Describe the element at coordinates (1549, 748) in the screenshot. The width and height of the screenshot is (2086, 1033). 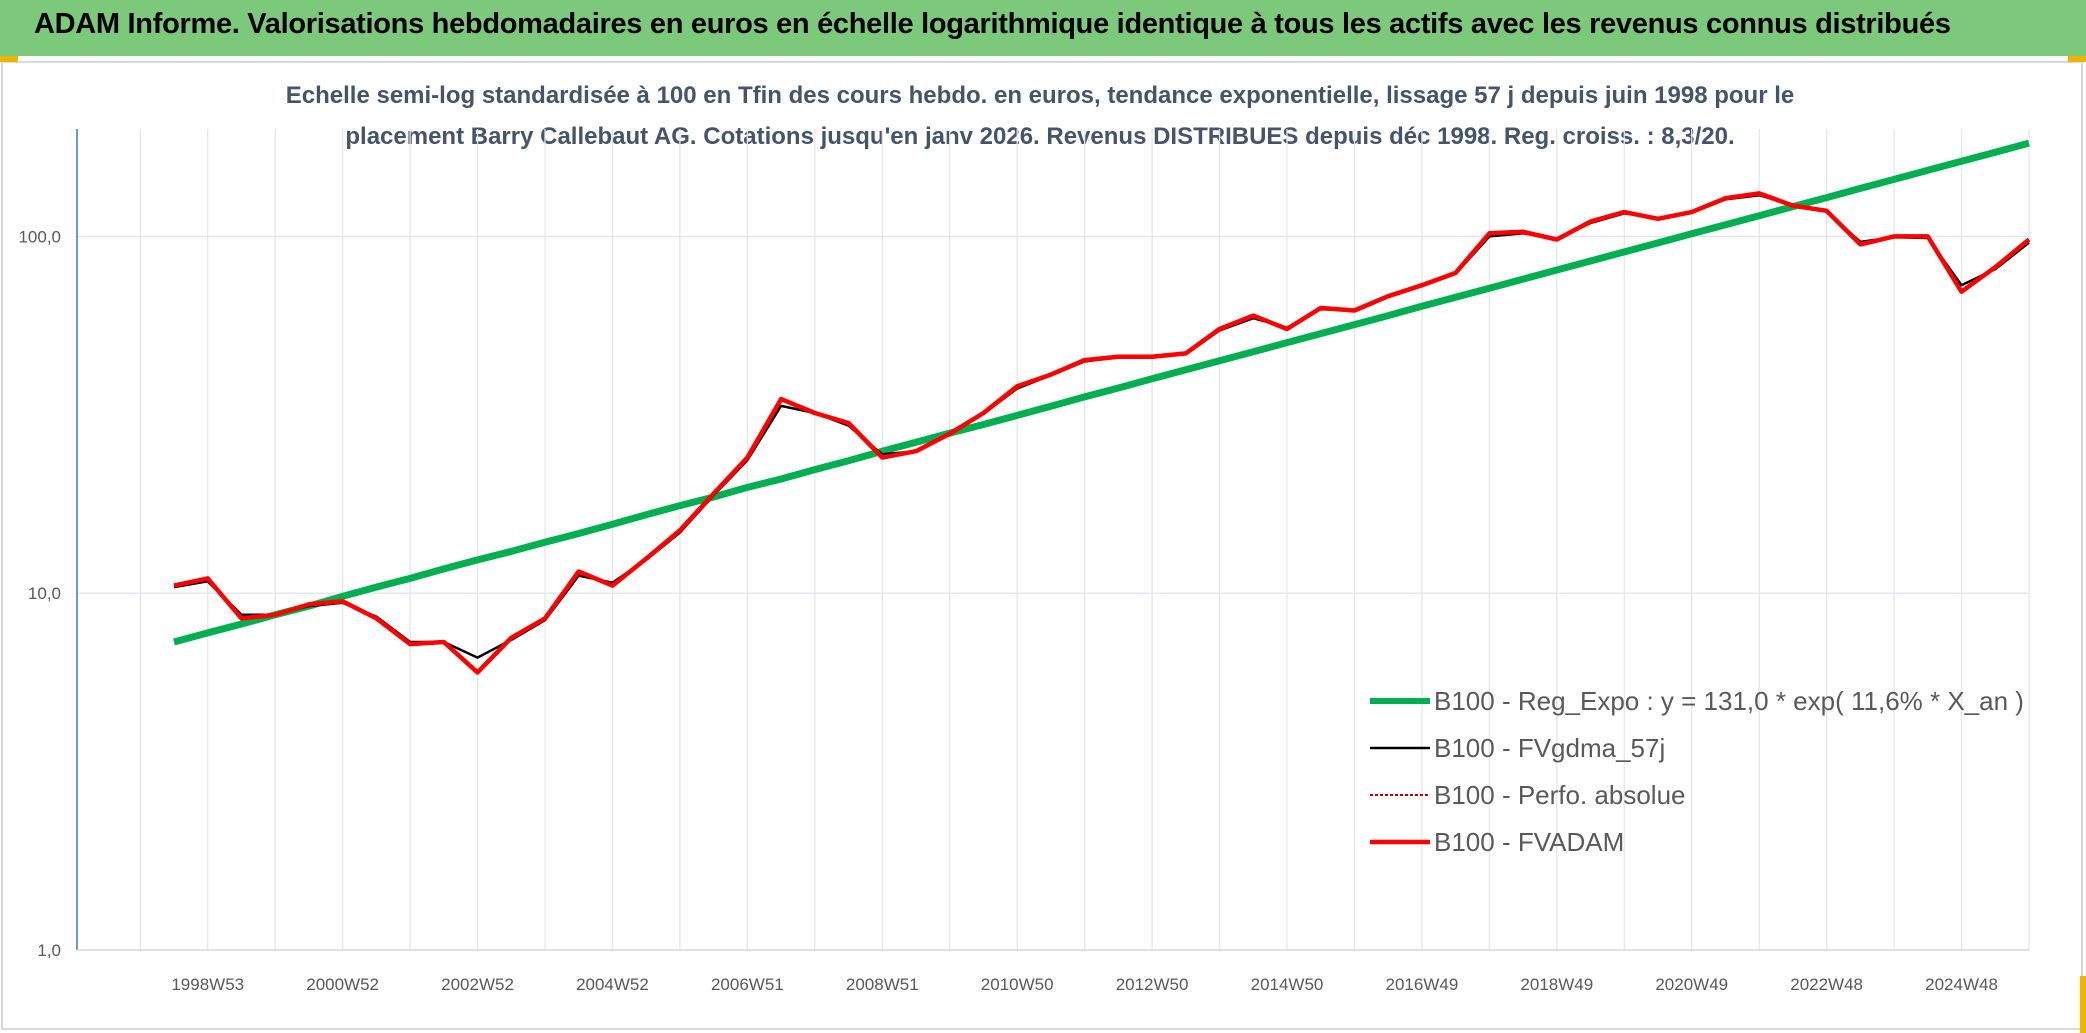
I see `legend-label: B100 - FVgdma_57j` at that location.